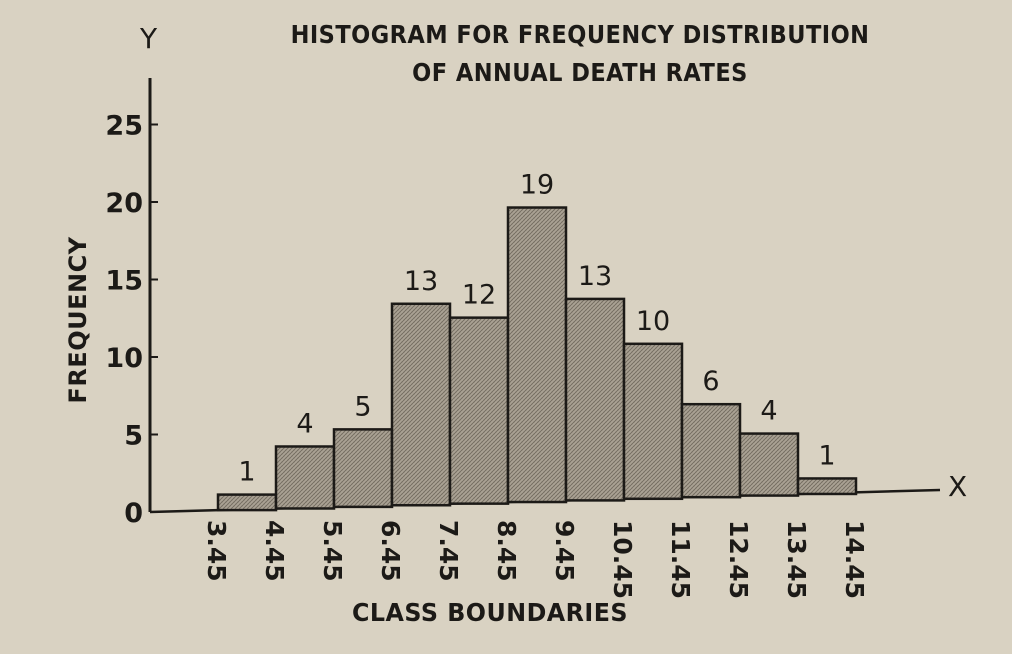 The height and width of the screenshot is (654, 1012). What do you see at coordinates (332, 551) in the screenshot?
I see `x-tick-label-2: 5.45` at bounding box center [332, 551].